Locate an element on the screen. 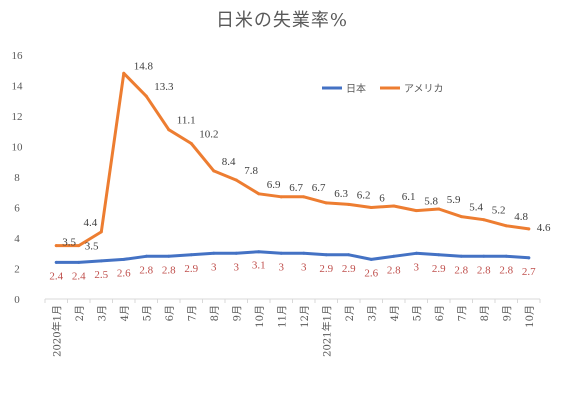  data-label-us: 6.3 is located at coordinates (341, 194).